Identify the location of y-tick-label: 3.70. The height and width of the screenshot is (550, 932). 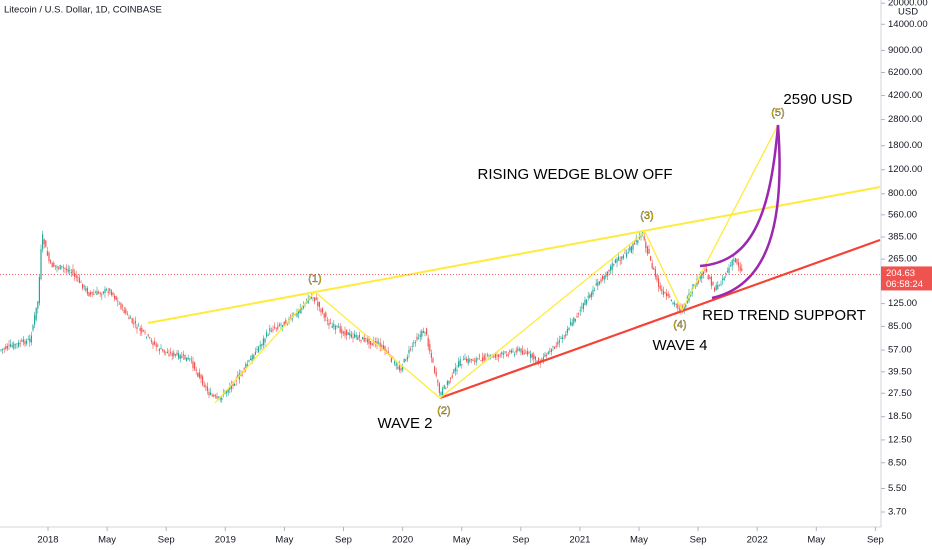
(897, 512).